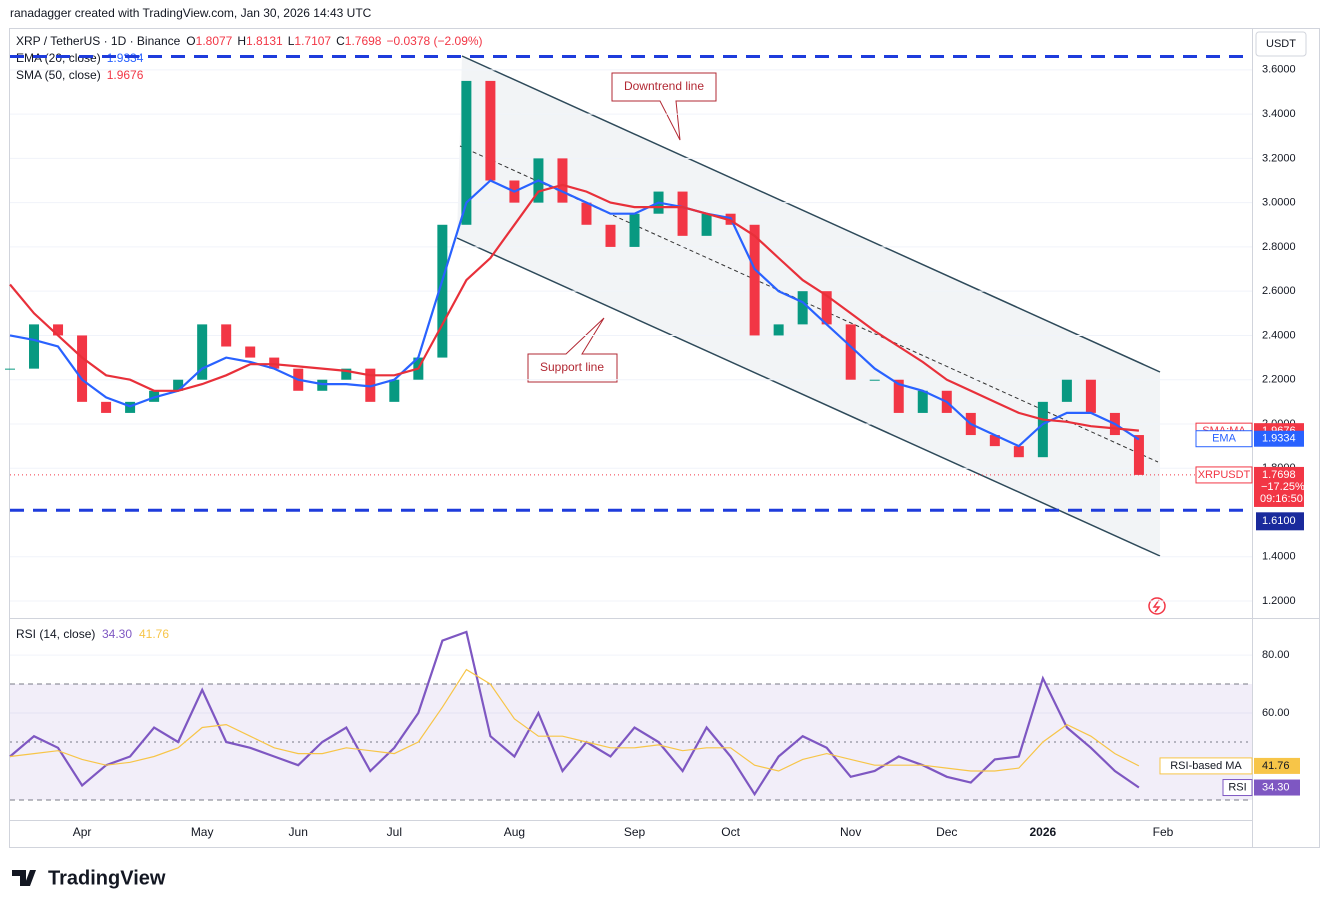 The image size is (1329, 908). Describe the element at coordinates (264, 41) in the screenshot. I see `high: 1.8131` at that location.